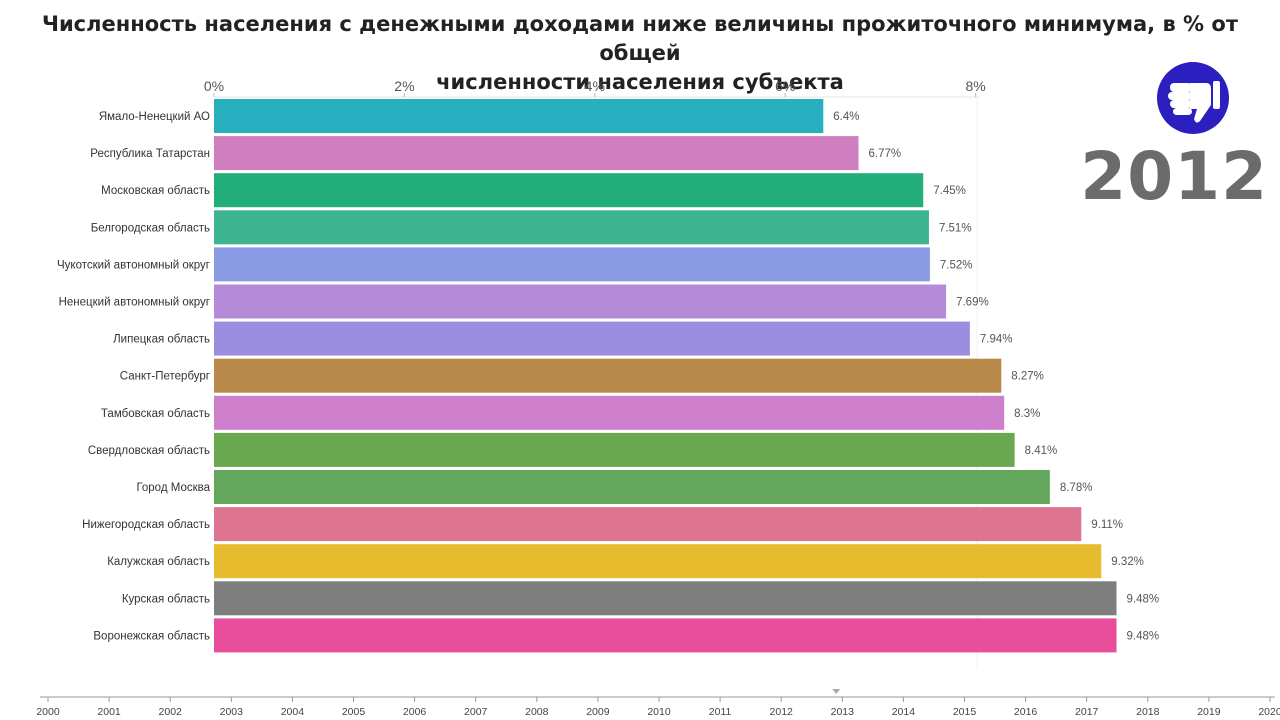 Image resolution: width=1280 pixels, height=720 pixels. What do you see at coordinates (595, 86) in the screenshot?
I see `x-tick-label: 4%` at bounding box center [595, 86].